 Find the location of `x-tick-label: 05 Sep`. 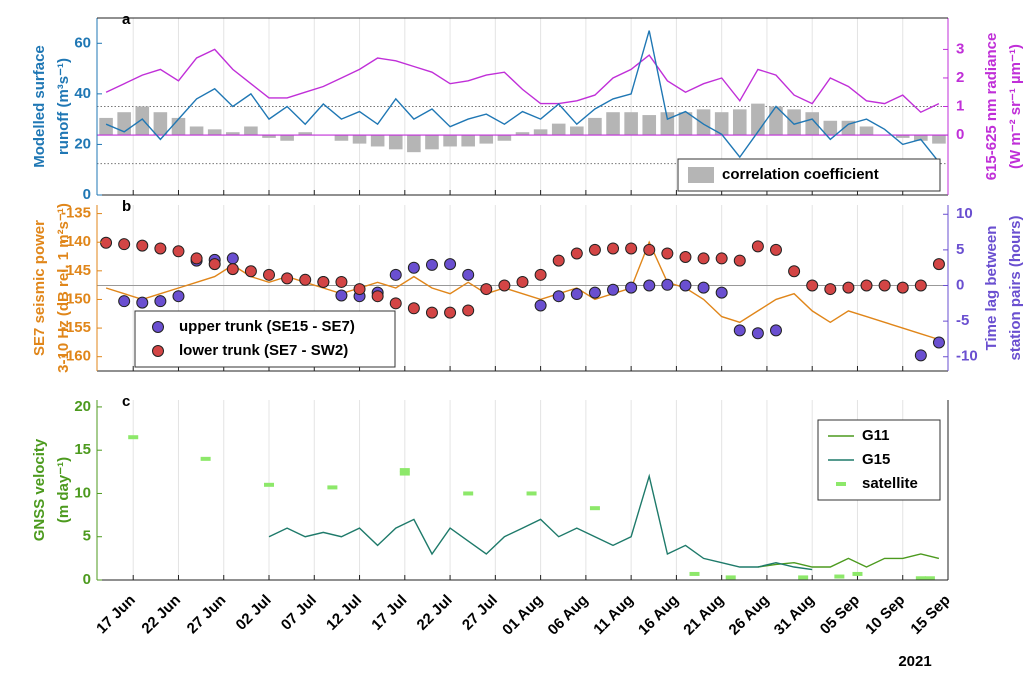

x-tick-label: 05 Sep is located at coordinates (840, 615).